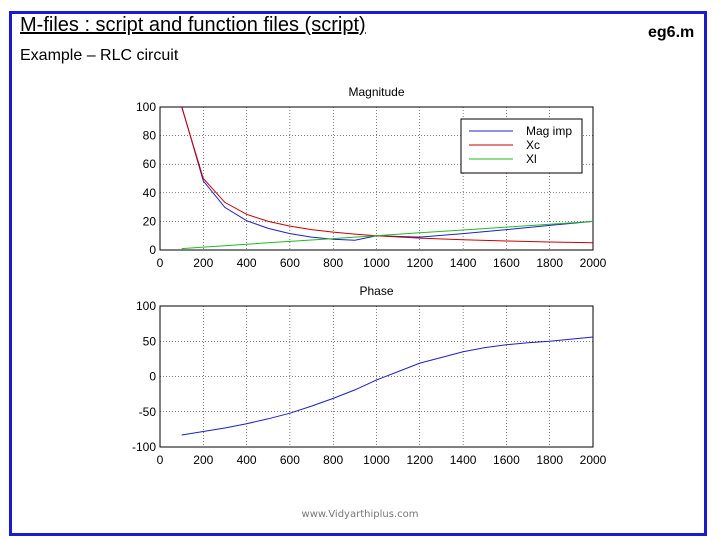 This screenshot has width=720, height=540. Describe the element at coordinates (376, 460) in the screenshot. I see `chart2-xtick-label: 1000` at that location.